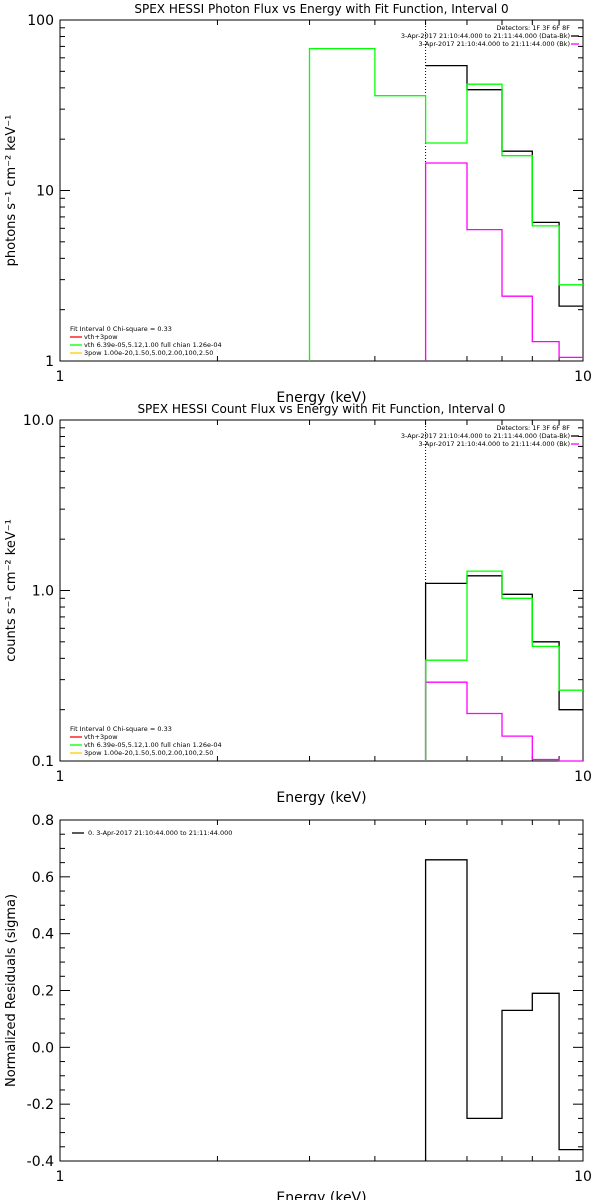 The image size is (600, 1200). Describe the element at coordinates (11, 990) in the screenshot. I see `y-axis-label: Normalized Residuals (sigma)` at that location.